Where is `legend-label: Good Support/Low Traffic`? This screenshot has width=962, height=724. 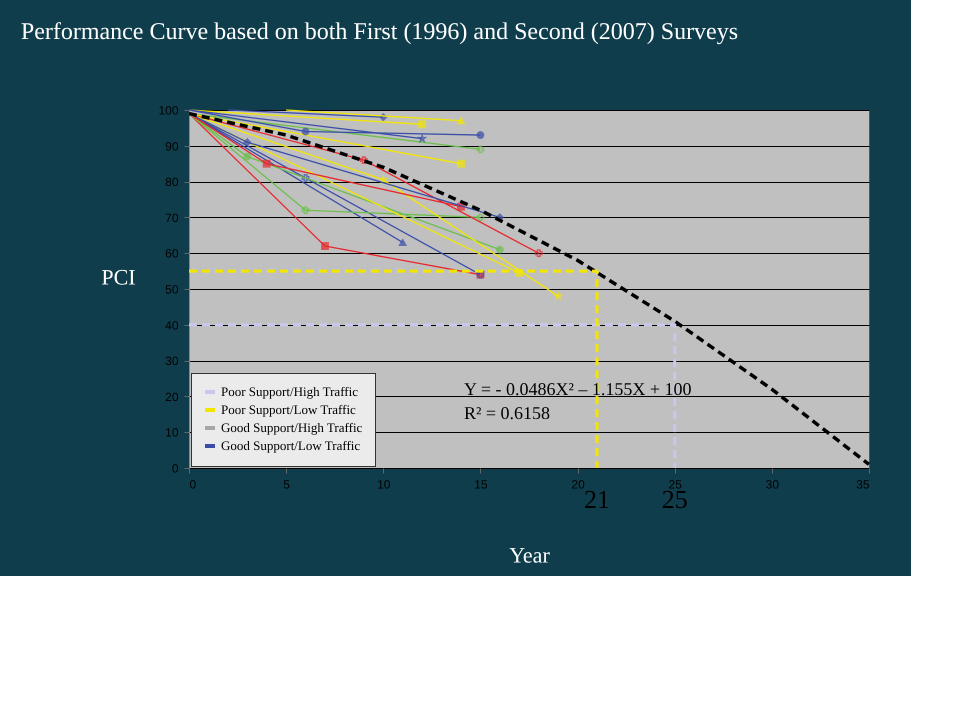
legend-label: Good Support/Low Traffic is located at coordinates (290, 445).